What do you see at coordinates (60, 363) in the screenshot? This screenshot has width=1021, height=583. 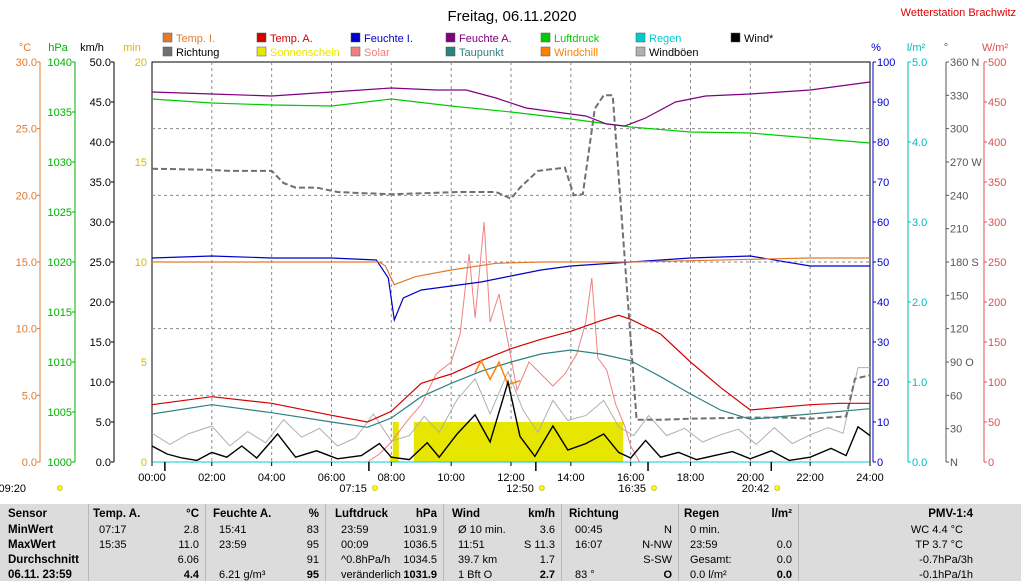 I see `pressure-axis-label: 1010` at bounding box center [60, 363].